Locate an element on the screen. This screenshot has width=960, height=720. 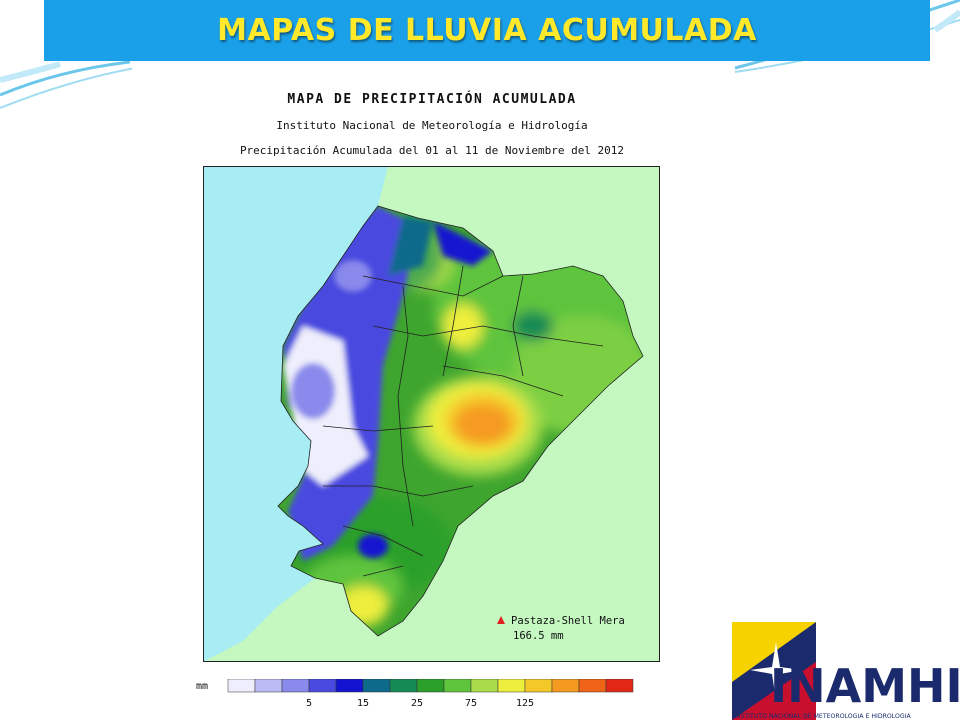
legend-tick-label: 15 is located at coordinates (363, 703).